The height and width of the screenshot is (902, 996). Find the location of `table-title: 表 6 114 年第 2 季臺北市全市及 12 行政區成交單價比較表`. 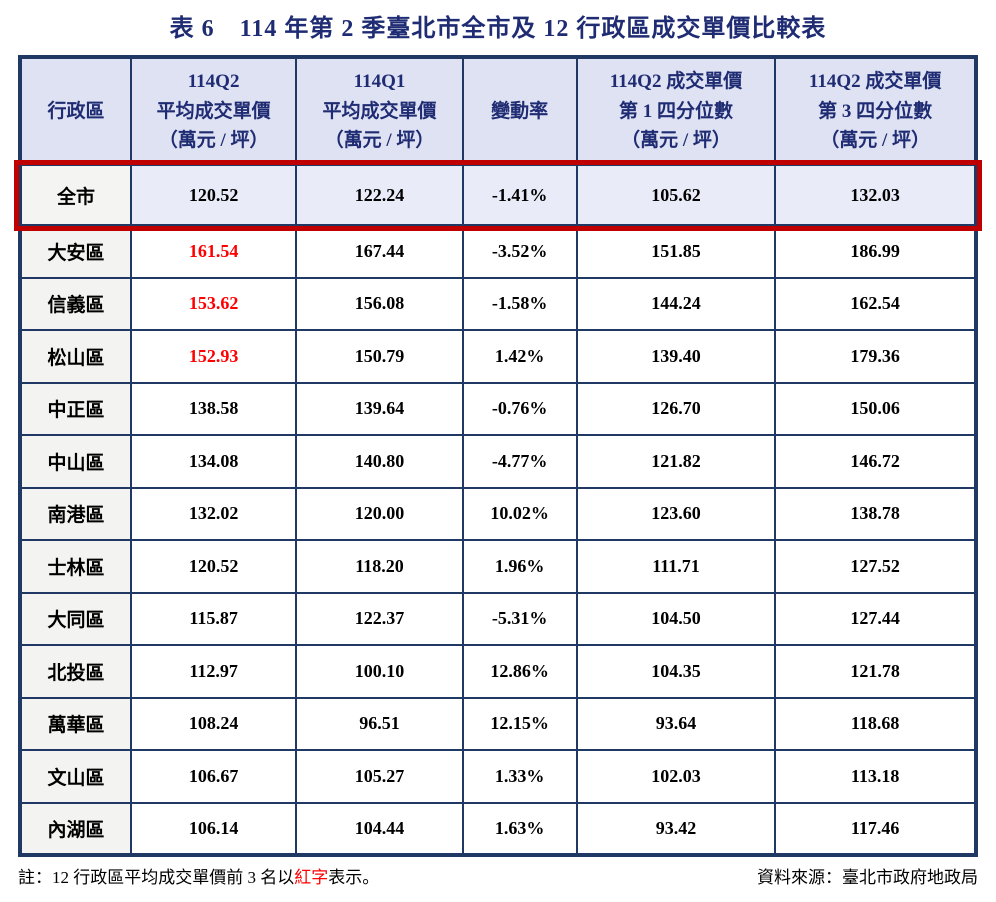

table-title: 表 6 114 年第 2 季臺北市全市及 12 行政區成交單價比較表 is located at coordinates (498, 29).